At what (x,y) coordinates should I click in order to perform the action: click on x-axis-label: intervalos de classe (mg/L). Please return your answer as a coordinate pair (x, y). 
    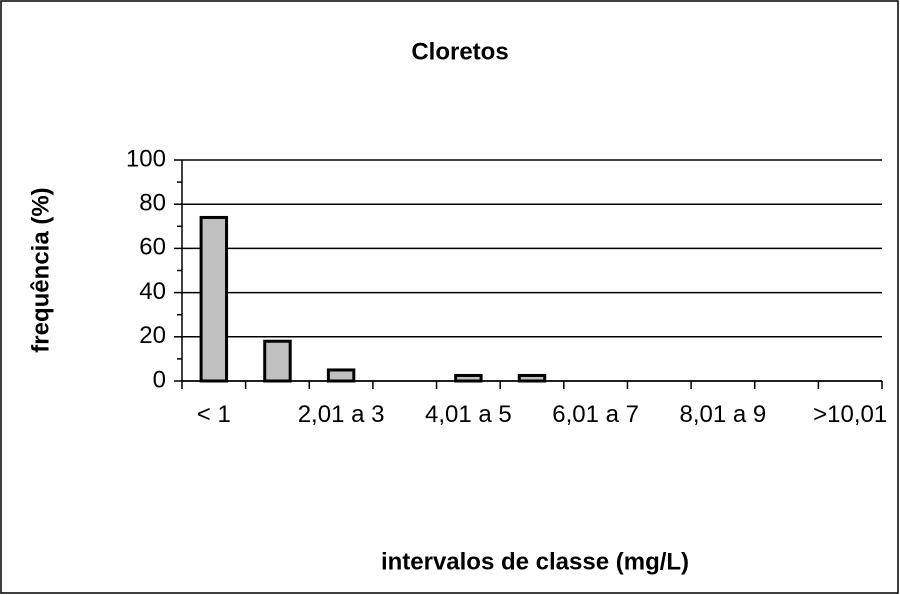
    Looking at the image, I should click on (535, 561).